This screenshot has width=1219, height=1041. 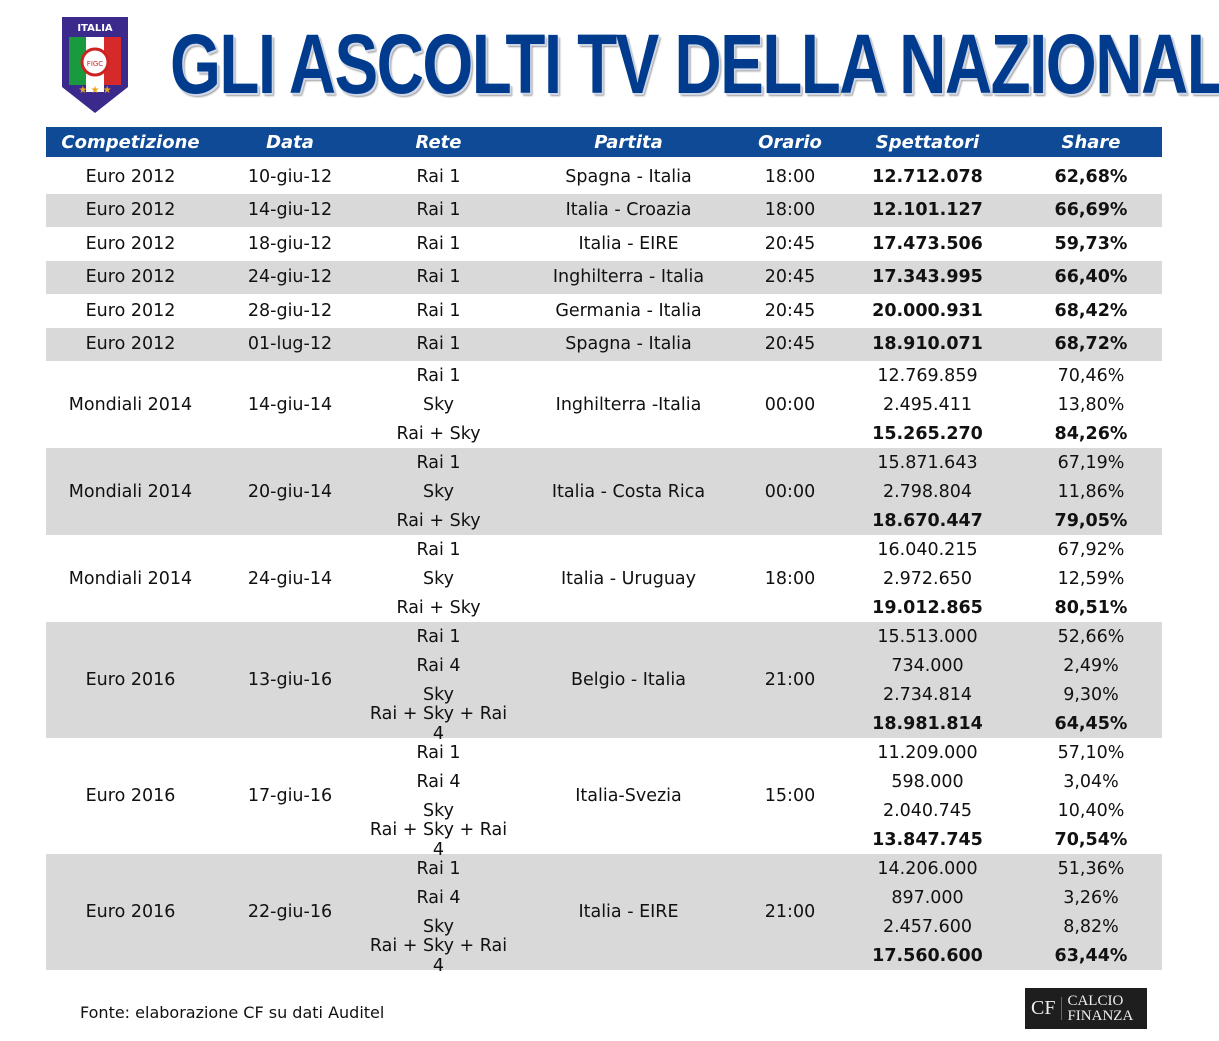 I want to click on share-value: 64,45%, so click(x=1091, y=723).